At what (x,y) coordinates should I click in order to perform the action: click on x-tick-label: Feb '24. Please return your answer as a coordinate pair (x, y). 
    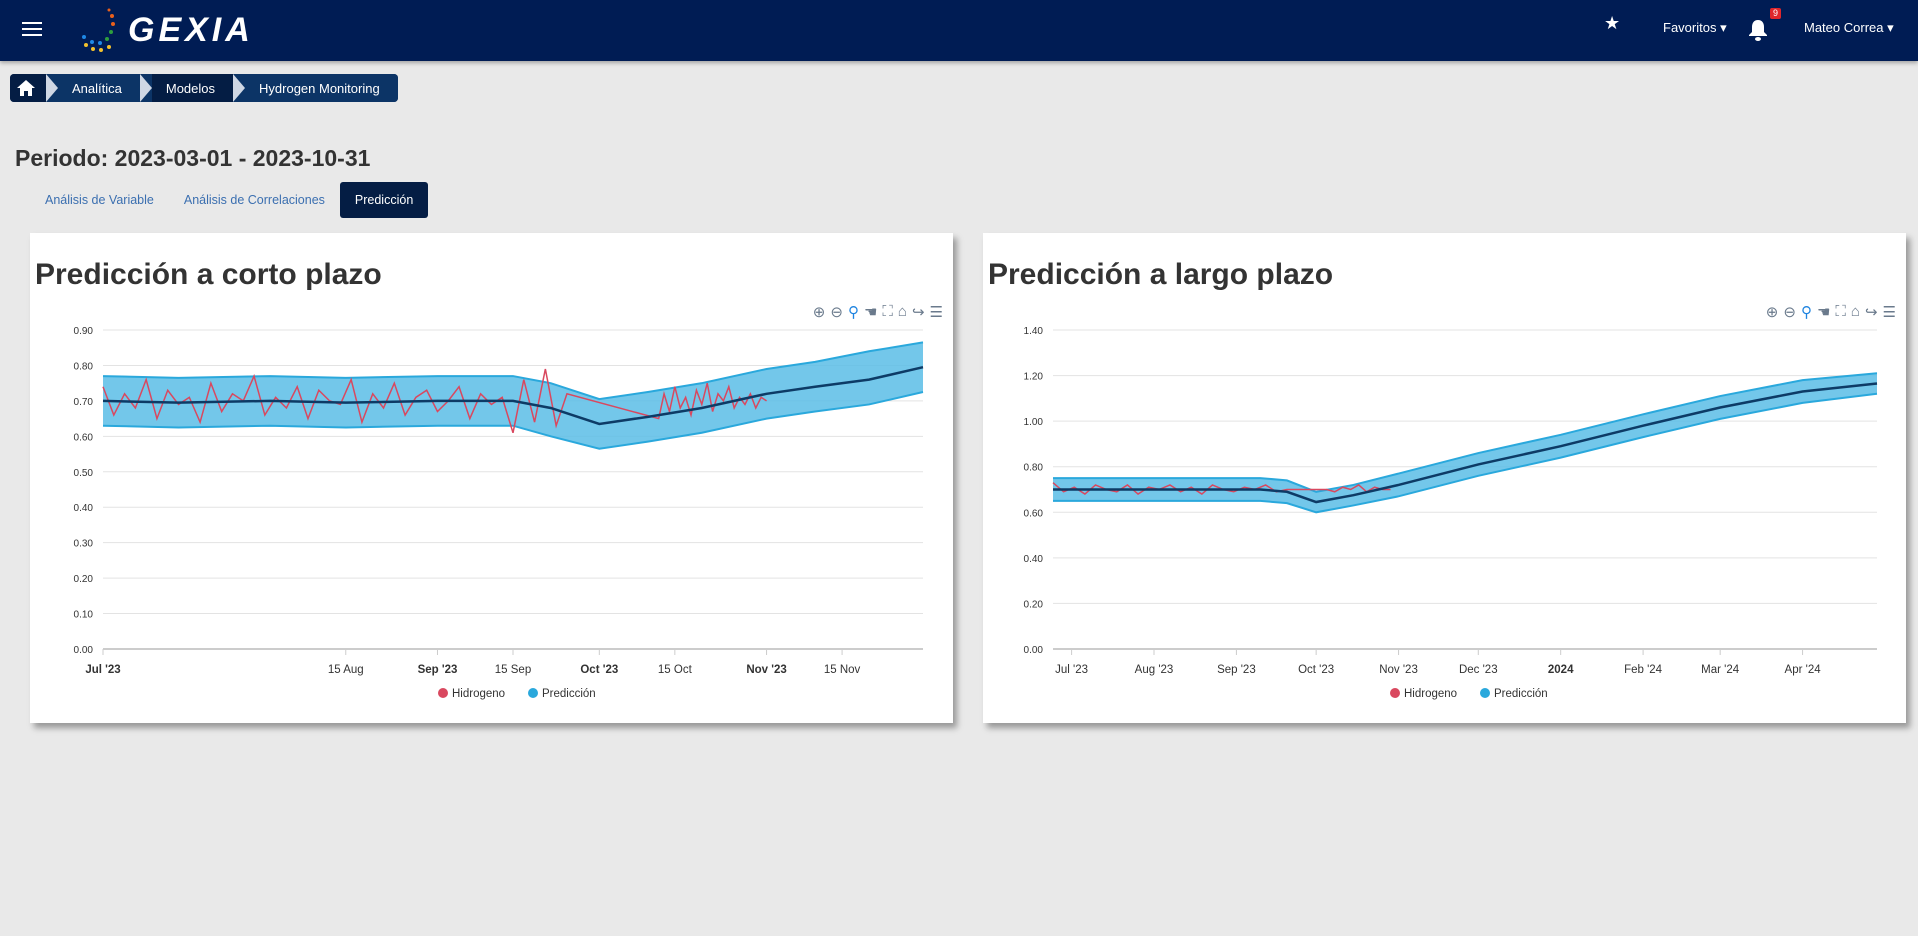
    Looking at the image, I should click on (1643, 670).